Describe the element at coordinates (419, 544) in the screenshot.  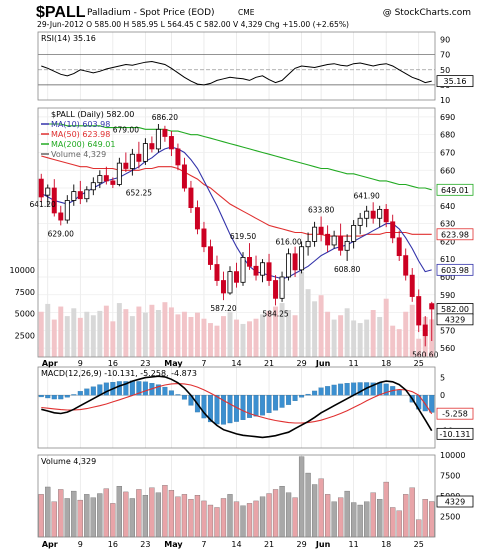
I see `x-tick-1-12: 25` at that location.